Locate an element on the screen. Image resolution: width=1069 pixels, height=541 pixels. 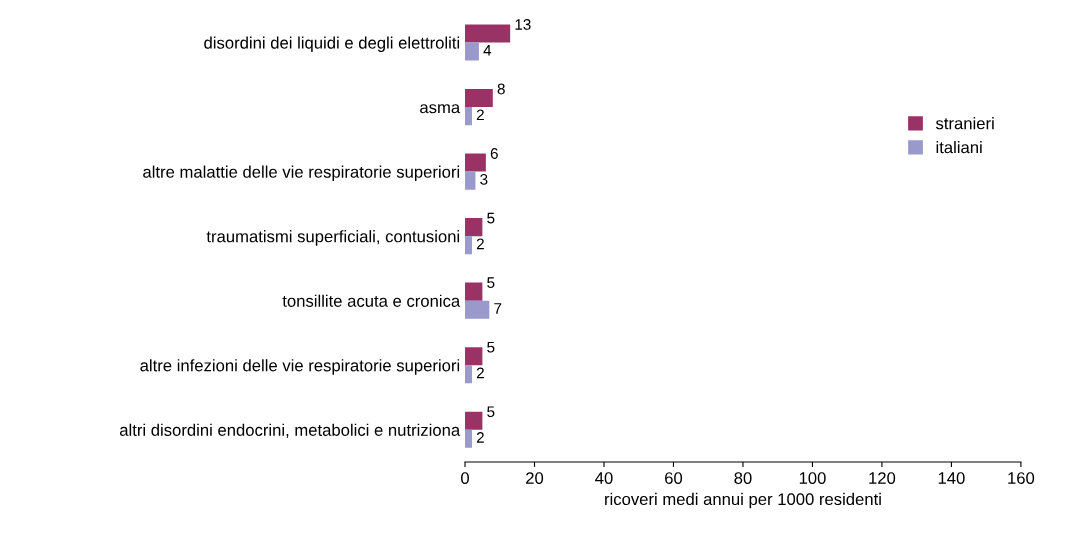
data-label: 4 is located at coordinates (487, 50).